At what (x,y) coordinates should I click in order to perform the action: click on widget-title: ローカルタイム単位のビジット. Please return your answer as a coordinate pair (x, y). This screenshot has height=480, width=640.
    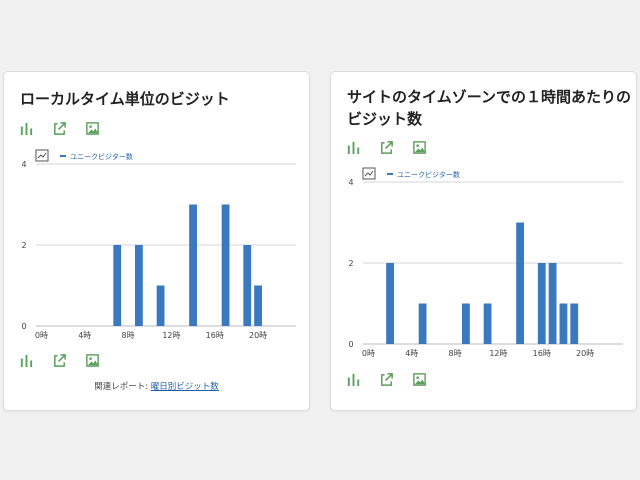
    Looking at the image, I should click on (125, 99).